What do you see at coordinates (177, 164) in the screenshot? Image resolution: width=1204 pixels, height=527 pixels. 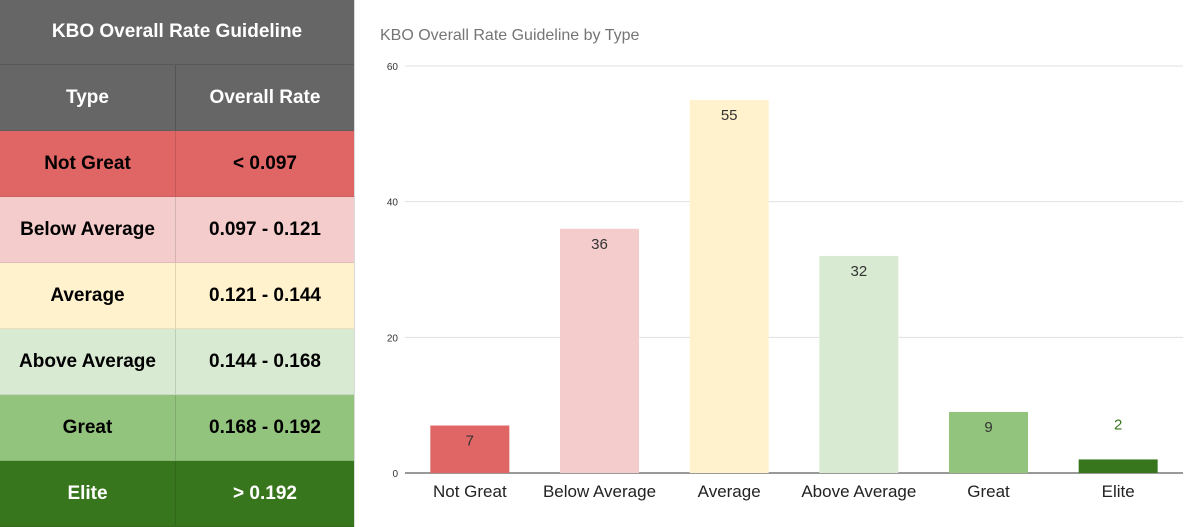 I see `table-row: Not Great < 0.097` at bounding box center [177, 164].